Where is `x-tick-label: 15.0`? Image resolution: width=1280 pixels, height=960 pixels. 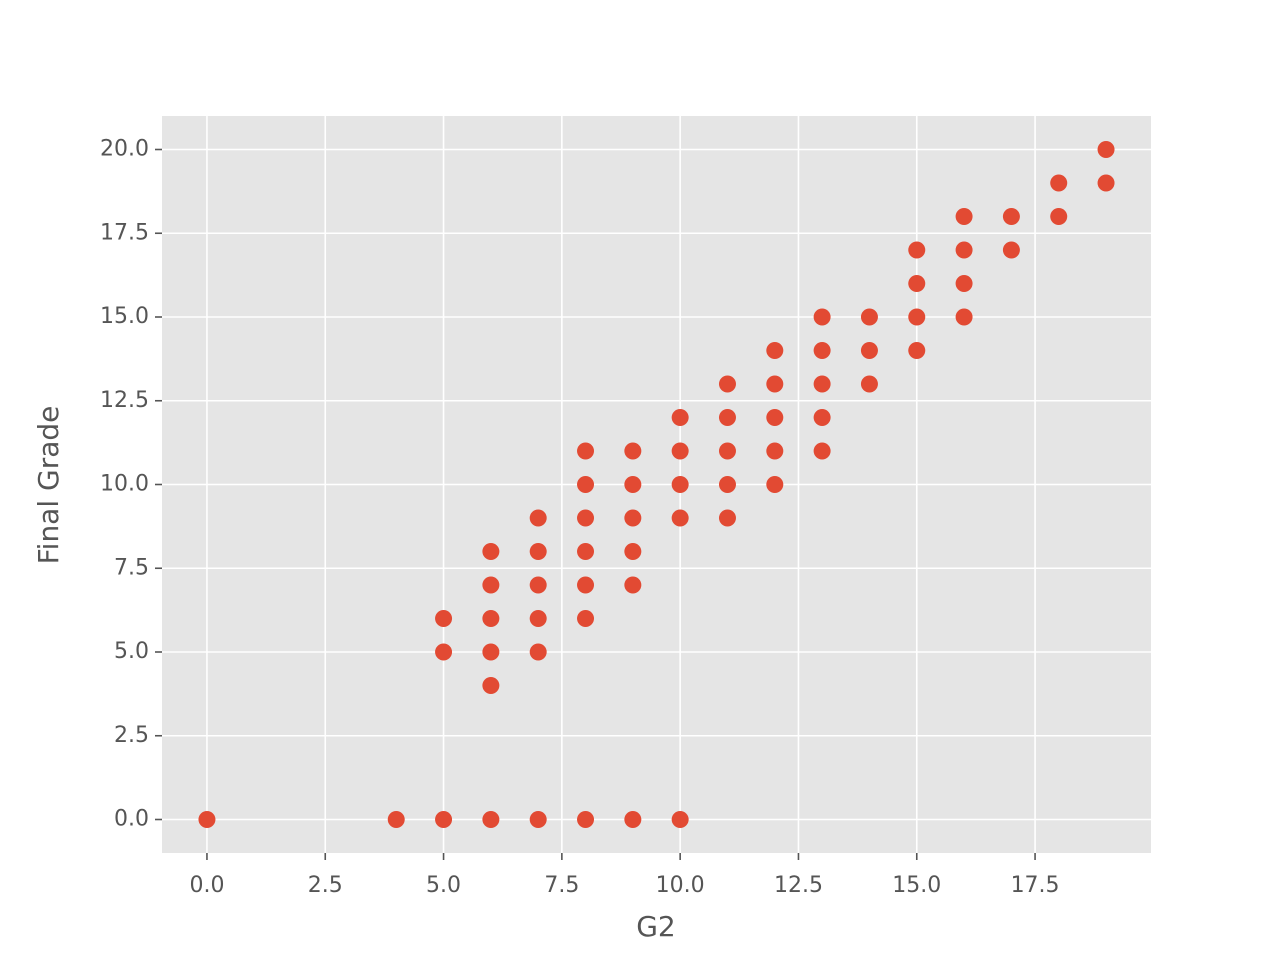 x-tick-label: 15.0 is located at coordinates (916, 885).